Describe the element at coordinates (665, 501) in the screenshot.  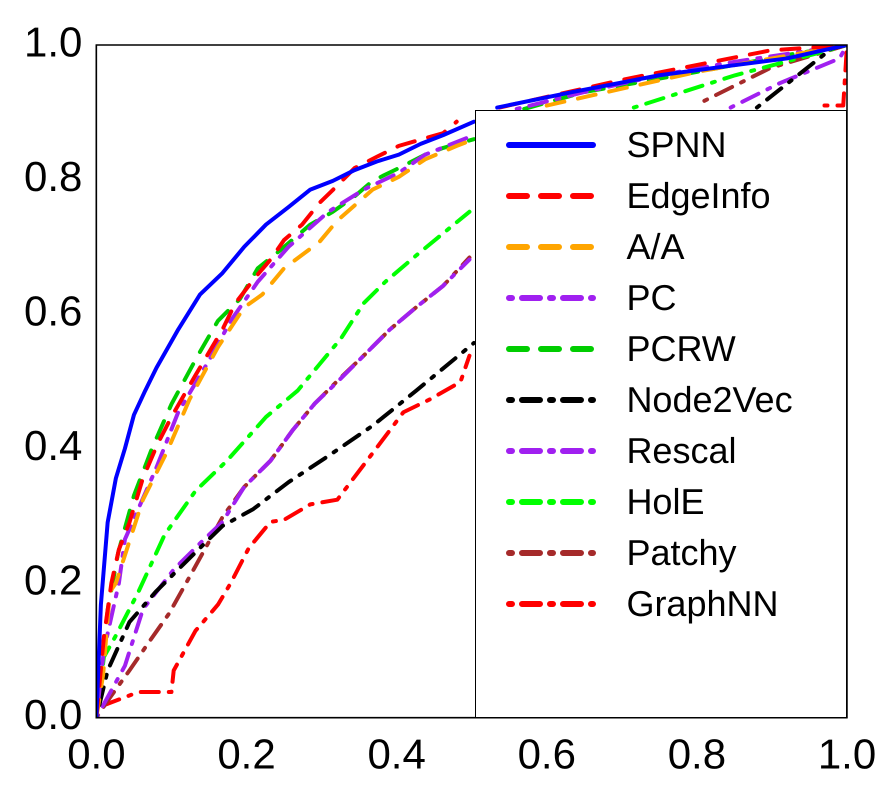
I see `legend-label: HolE` at that location.